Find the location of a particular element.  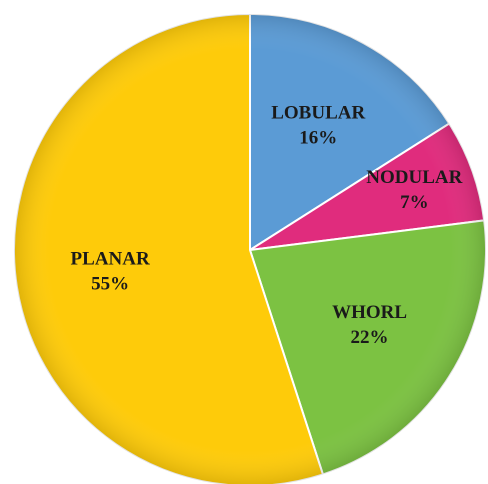

slice-name: WHORL is located at coordinates (369, 312).